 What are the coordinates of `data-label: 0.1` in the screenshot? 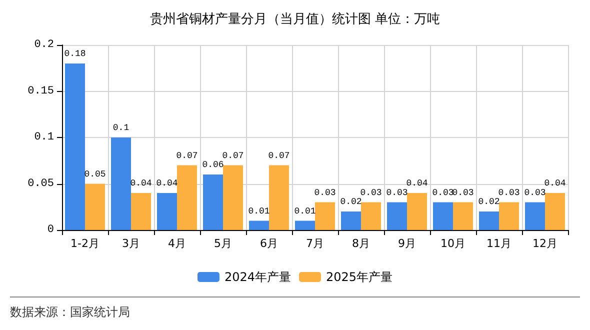 It's located at (121, 128).